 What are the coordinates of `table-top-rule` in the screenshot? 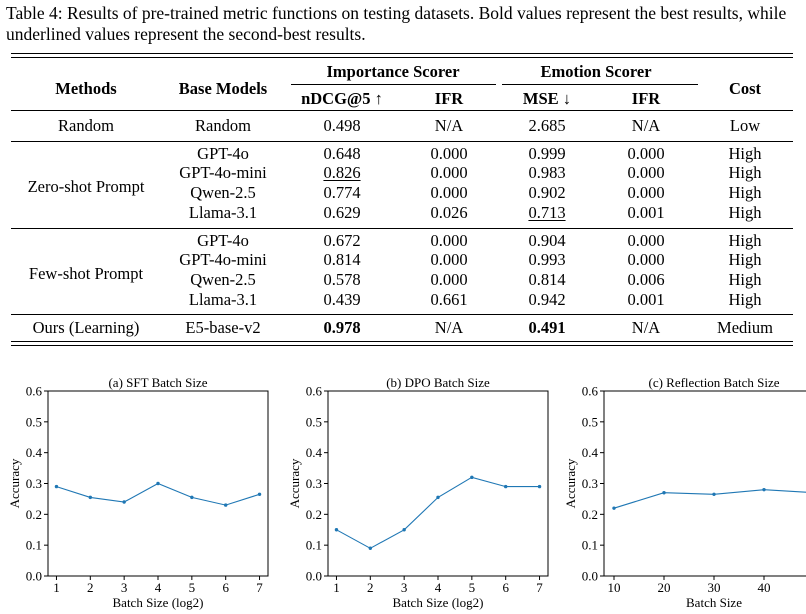 It's located at (402, 54).